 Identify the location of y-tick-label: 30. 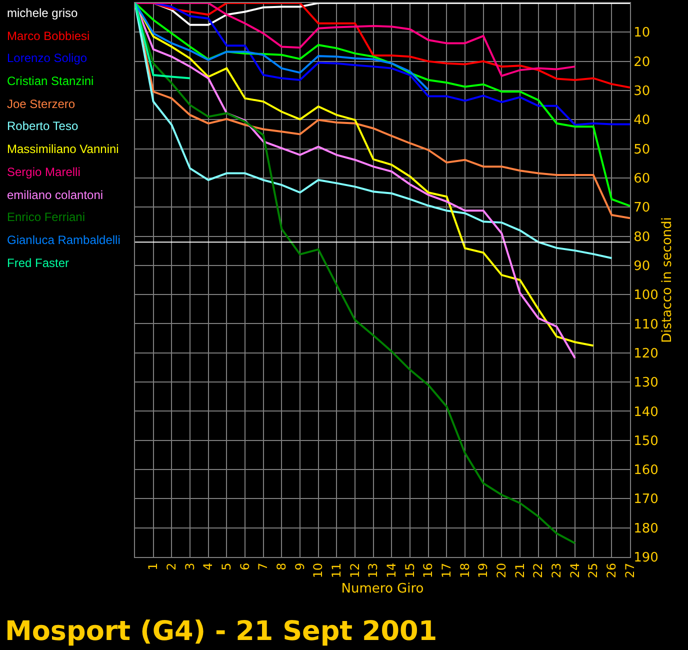
(642, 92).